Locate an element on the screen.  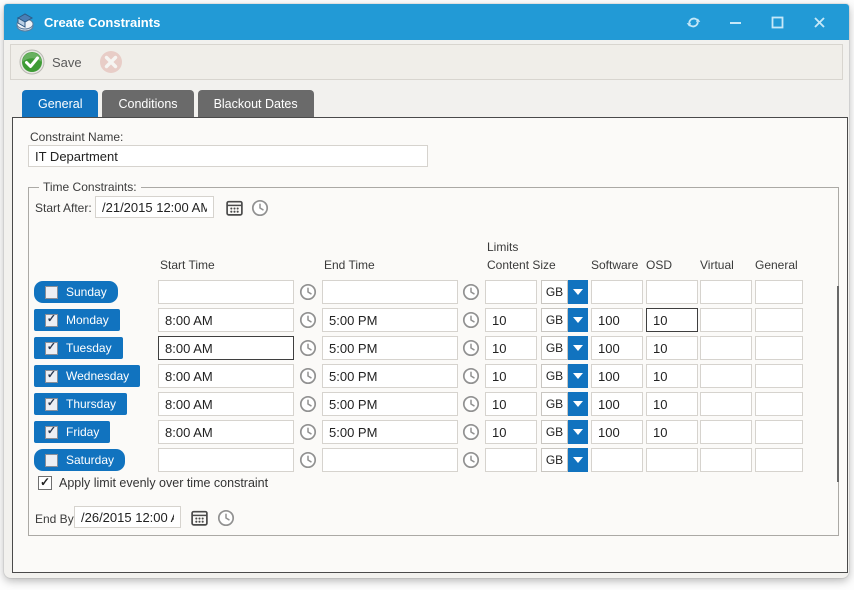
start-after-input is located at coordinates (154, 207).